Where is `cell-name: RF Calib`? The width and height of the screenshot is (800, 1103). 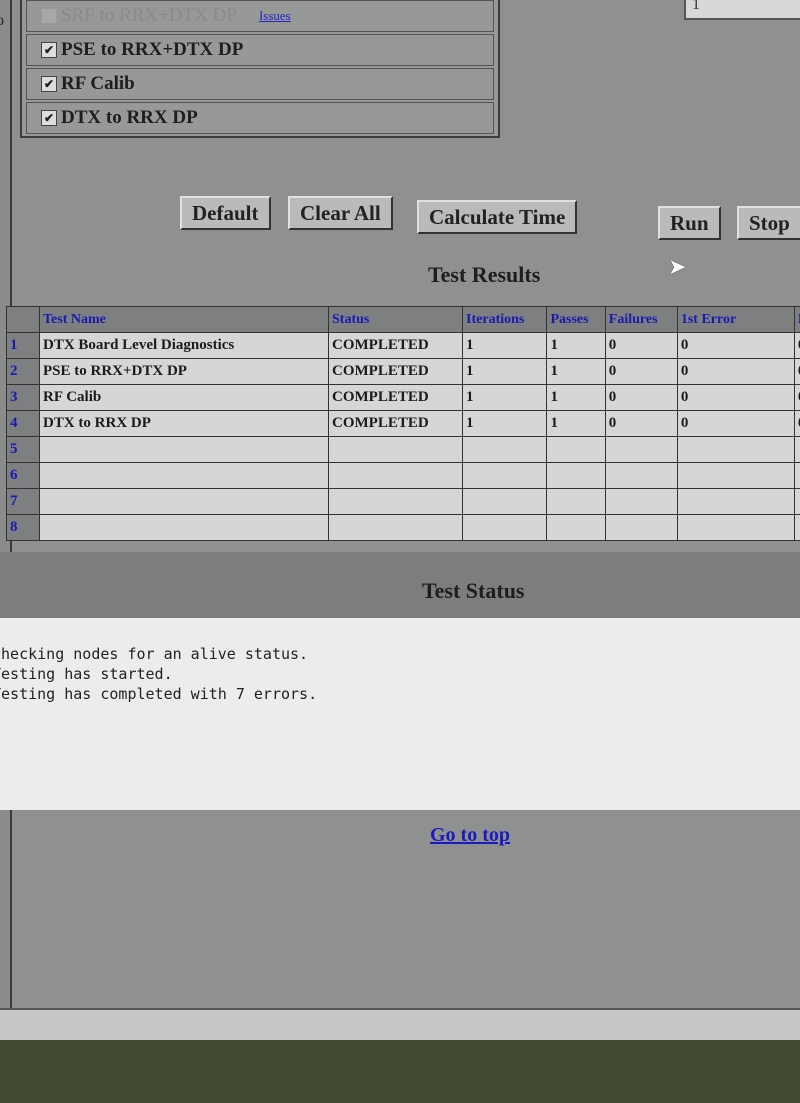
cell-name: RF Calib is located at coordinates (184, 397).